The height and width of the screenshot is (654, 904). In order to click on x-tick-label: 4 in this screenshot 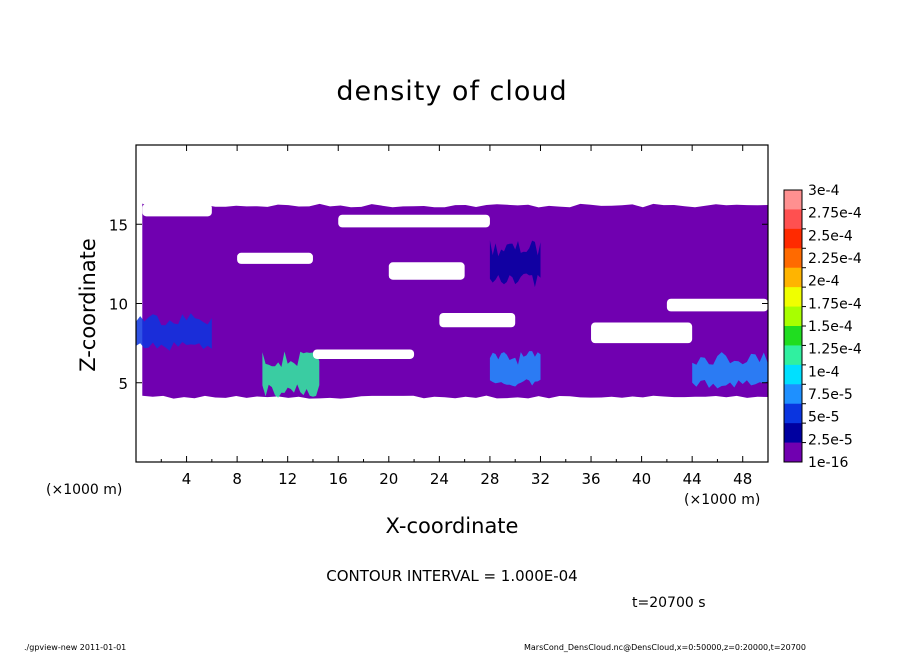, I will do `click(187, 479)`.